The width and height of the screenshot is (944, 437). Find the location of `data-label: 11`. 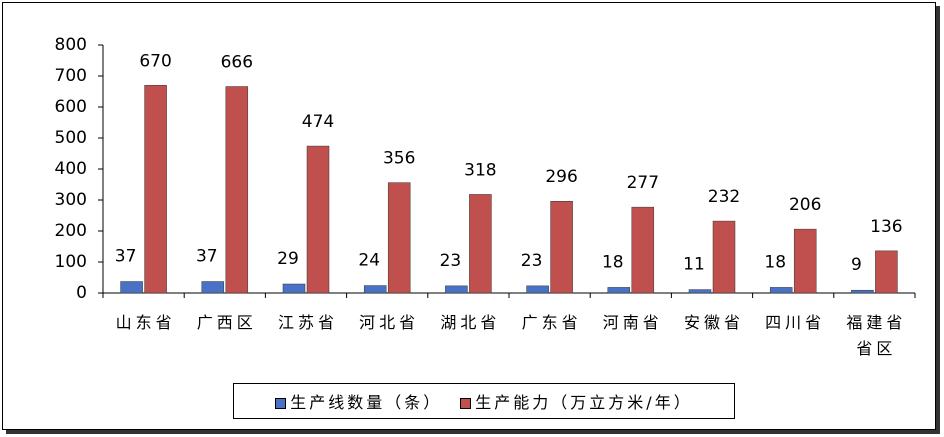

data-label: 11 is located at coordinates (694, 265).